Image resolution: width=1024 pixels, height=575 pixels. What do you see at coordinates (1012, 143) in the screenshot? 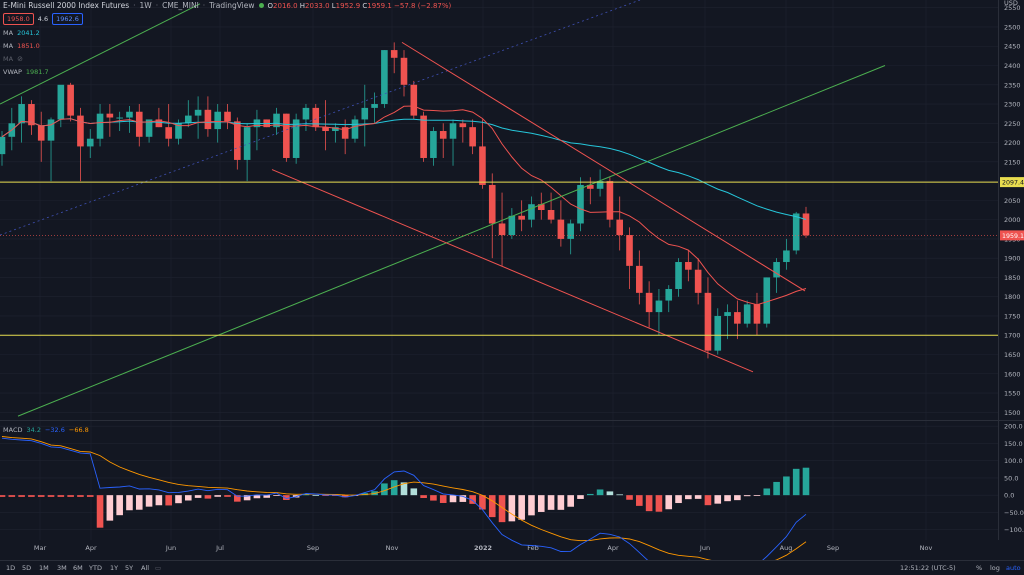
I see `y-tick-label: 2200` at bounding box center [1012, 143].